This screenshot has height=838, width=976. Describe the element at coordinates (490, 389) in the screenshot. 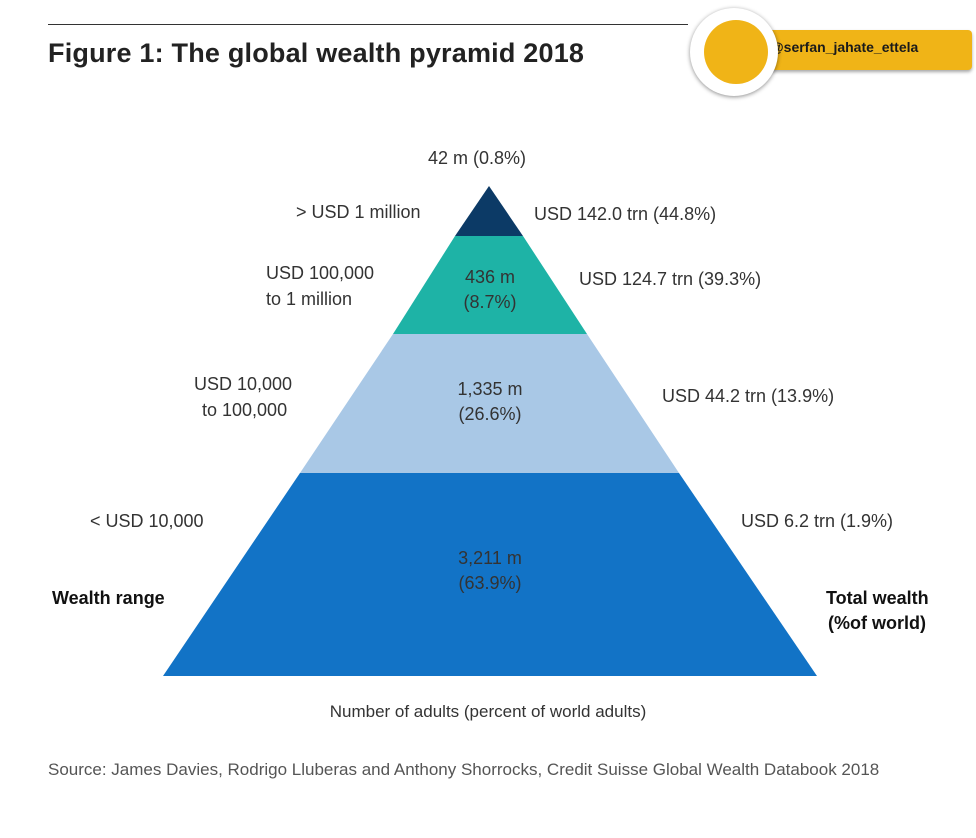

I see `tier3-adults: 1,335 m` at that location.